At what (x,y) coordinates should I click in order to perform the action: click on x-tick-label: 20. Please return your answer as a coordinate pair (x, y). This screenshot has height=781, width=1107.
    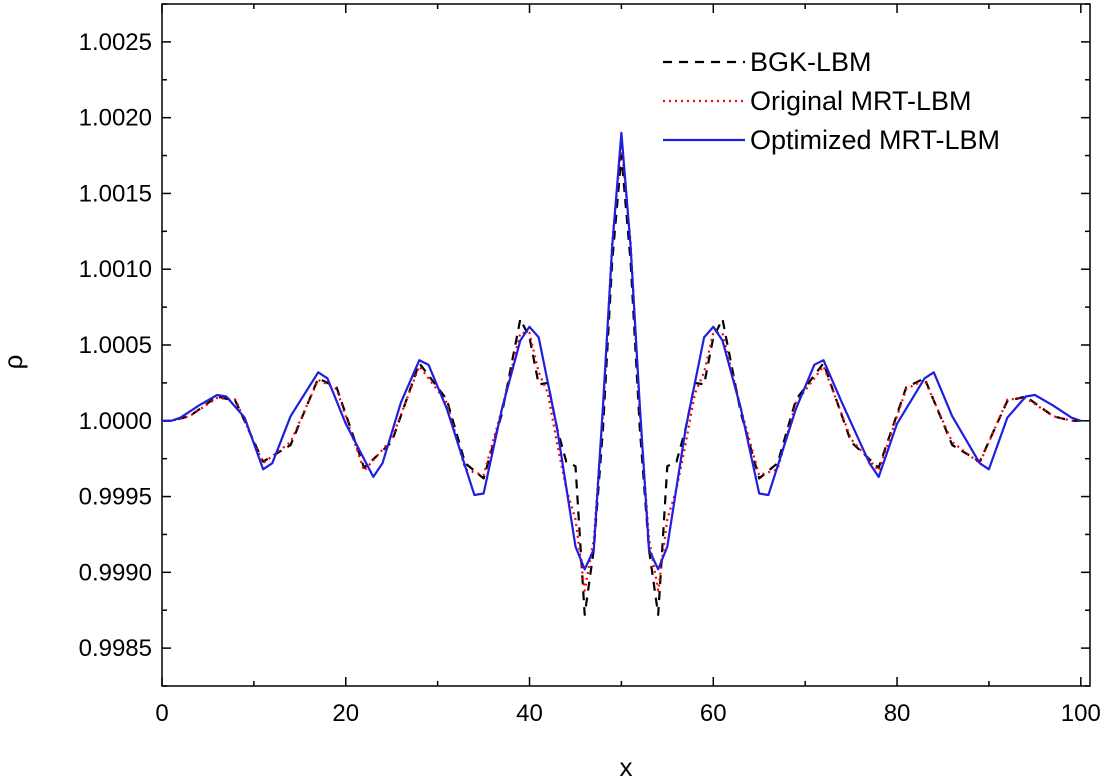
    Looking at the image, I should click on (345, 713).